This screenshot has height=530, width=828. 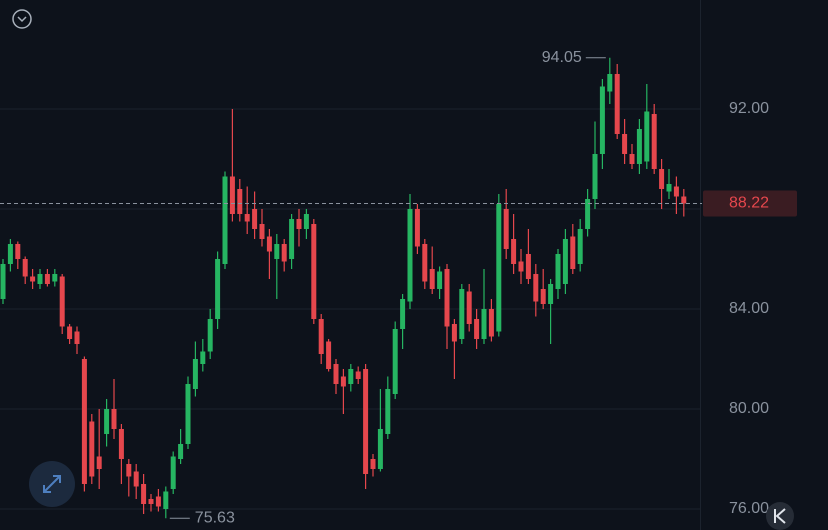 I want to click on k-button, so click(x=780, y=516).